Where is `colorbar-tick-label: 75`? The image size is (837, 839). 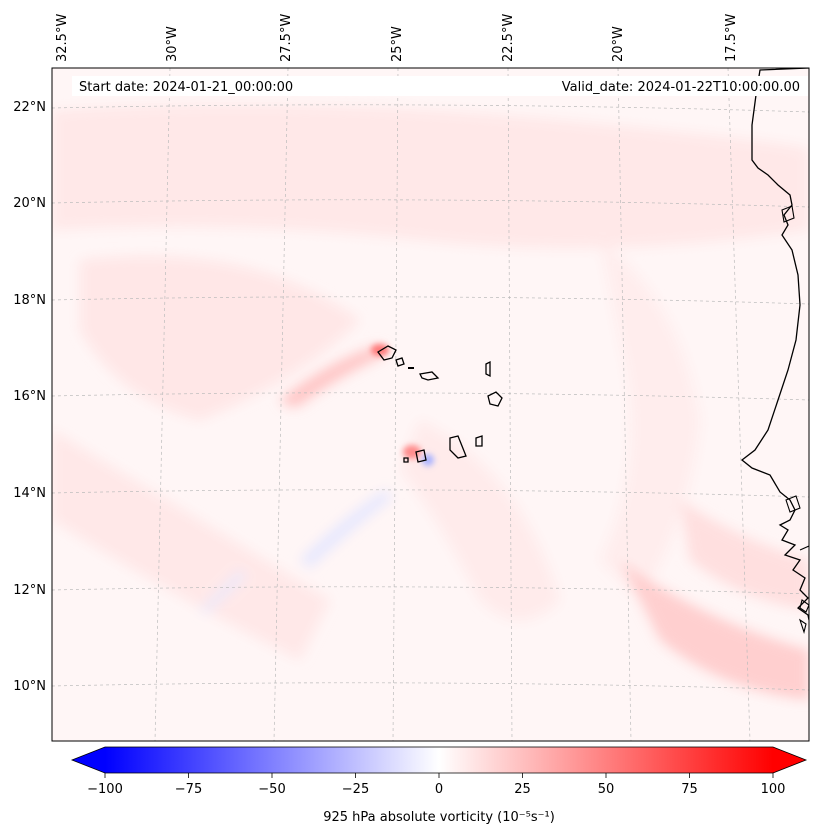 colorbar-tick-label: 75 is located at coordinates (689, 789).